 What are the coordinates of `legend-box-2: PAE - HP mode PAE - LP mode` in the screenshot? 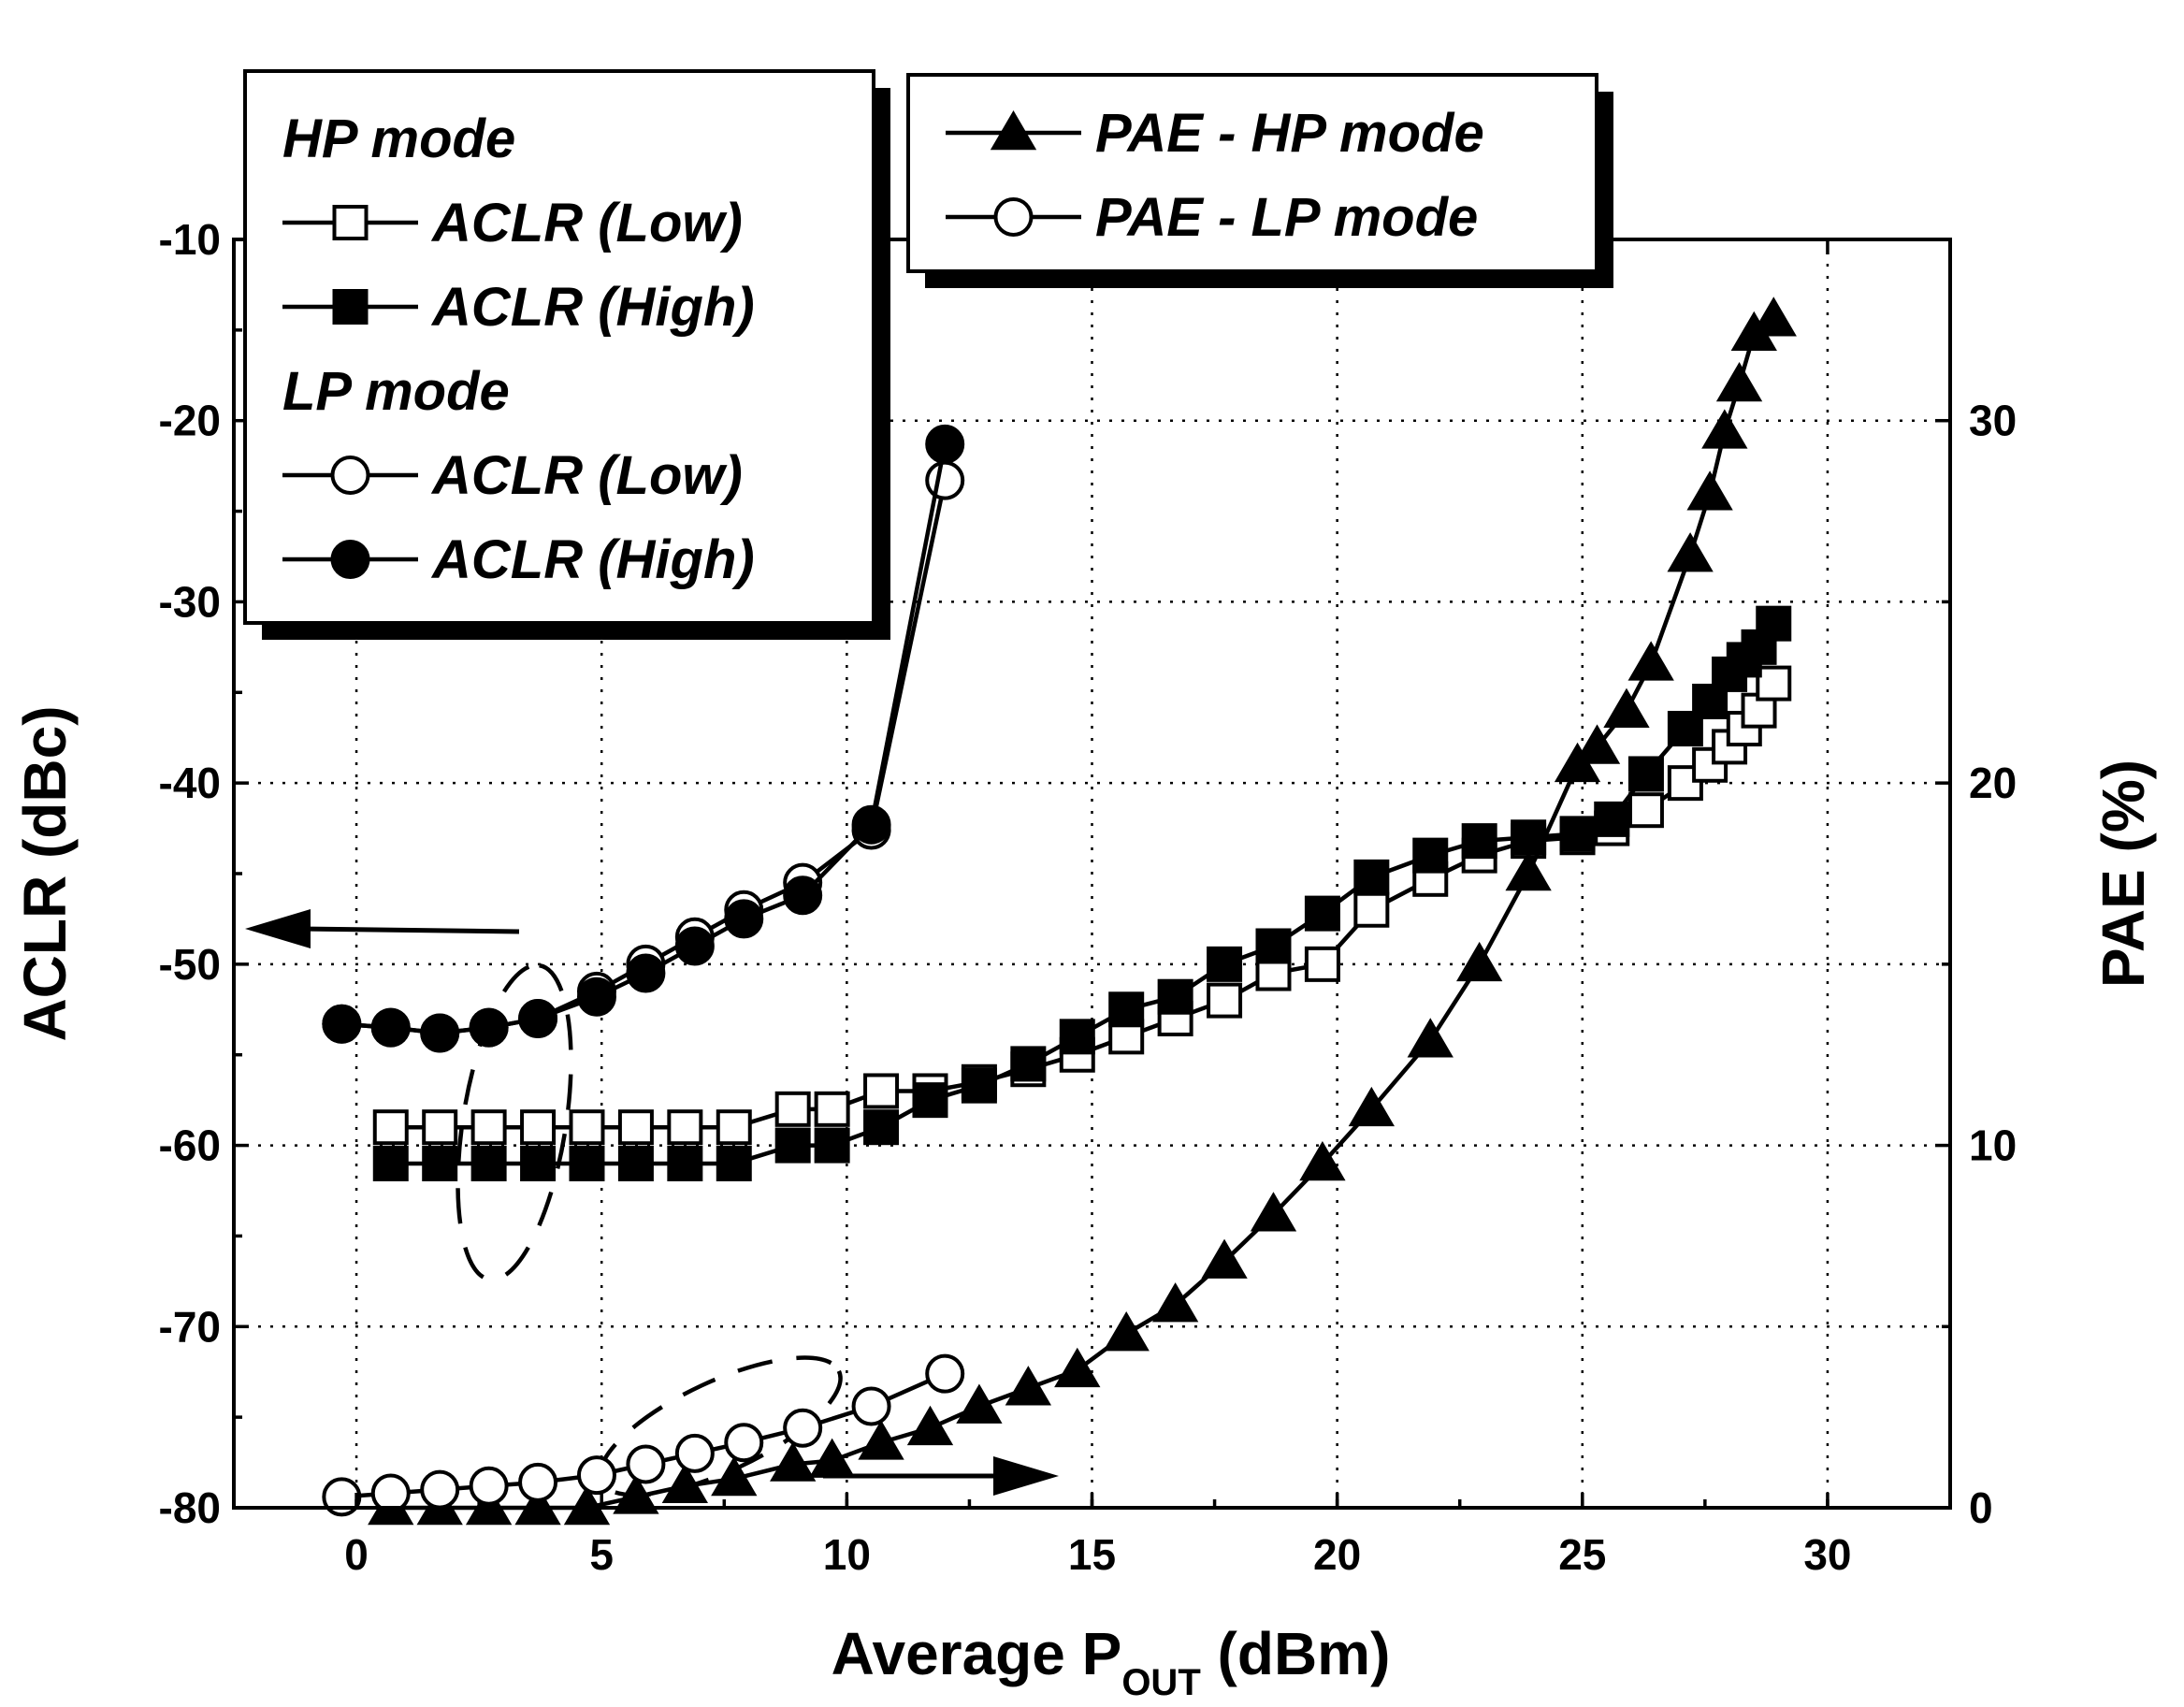 It's located at (1259, 180).